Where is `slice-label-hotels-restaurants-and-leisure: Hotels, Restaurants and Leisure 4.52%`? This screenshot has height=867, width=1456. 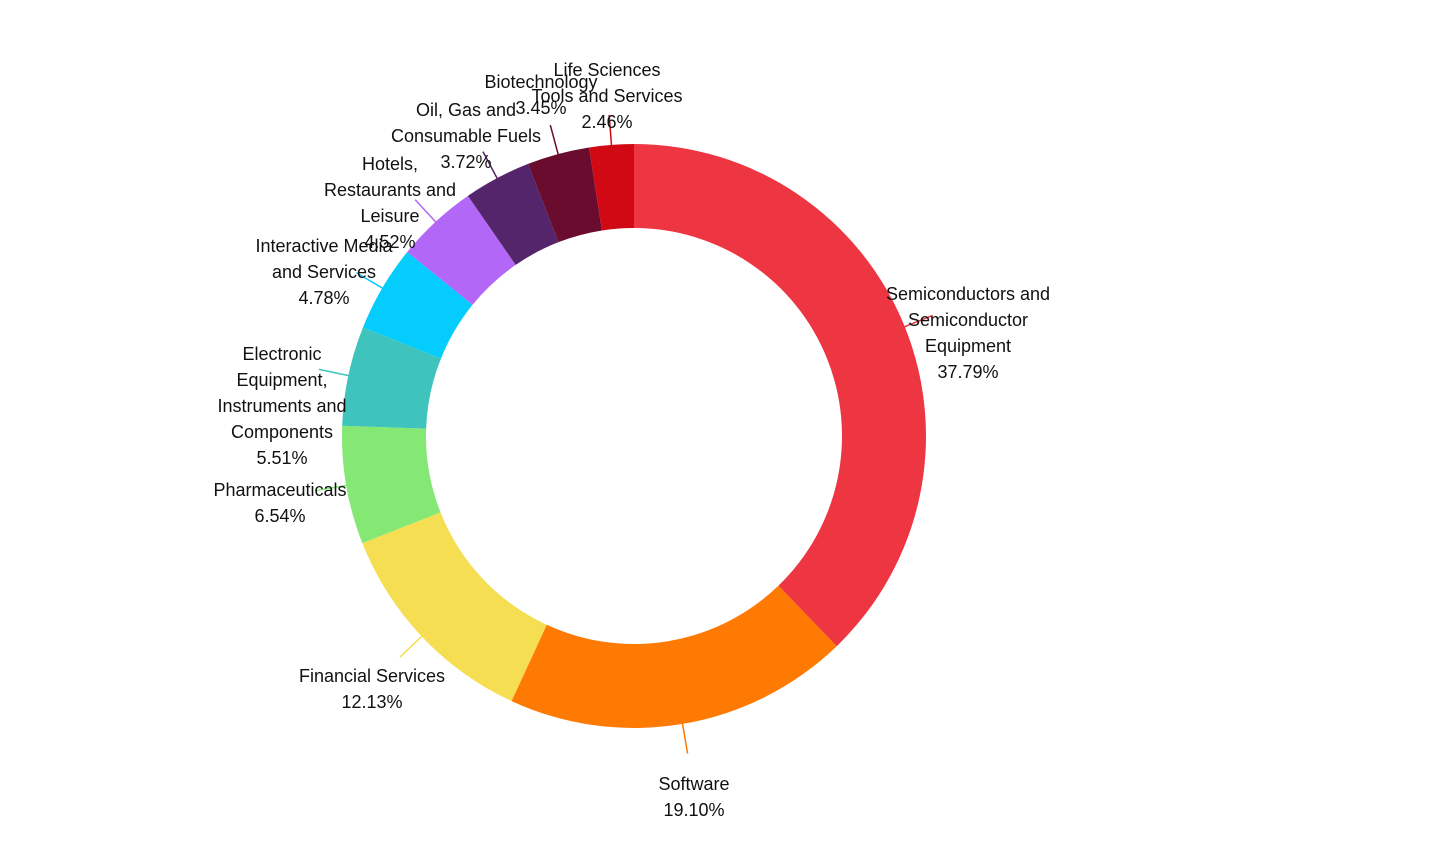
slice-label-hotels-restaurants-and-leisure: Hotels, Restaurants and Leisure 4.52% is located at coordinates (390, 203).